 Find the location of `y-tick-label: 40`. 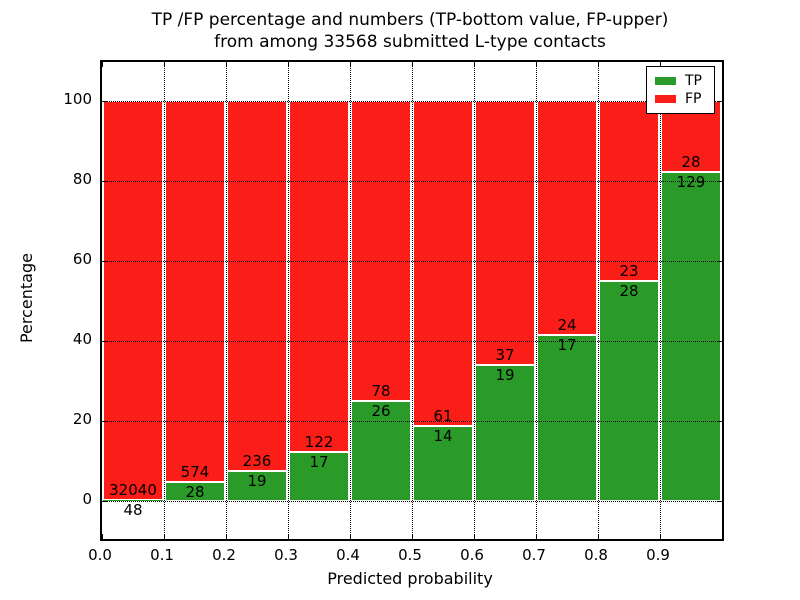

y-tick-label: 40 is located at coordinates (82, 339).